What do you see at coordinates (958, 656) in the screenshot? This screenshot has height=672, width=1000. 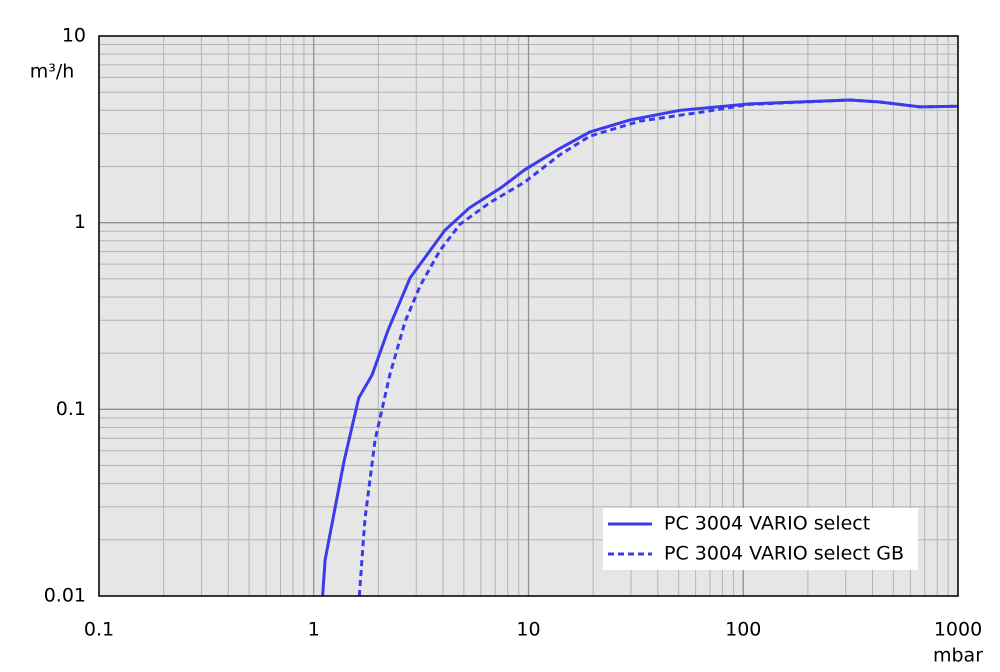 I see `x-axis-label: mbar` at bounding box center [958, 656].